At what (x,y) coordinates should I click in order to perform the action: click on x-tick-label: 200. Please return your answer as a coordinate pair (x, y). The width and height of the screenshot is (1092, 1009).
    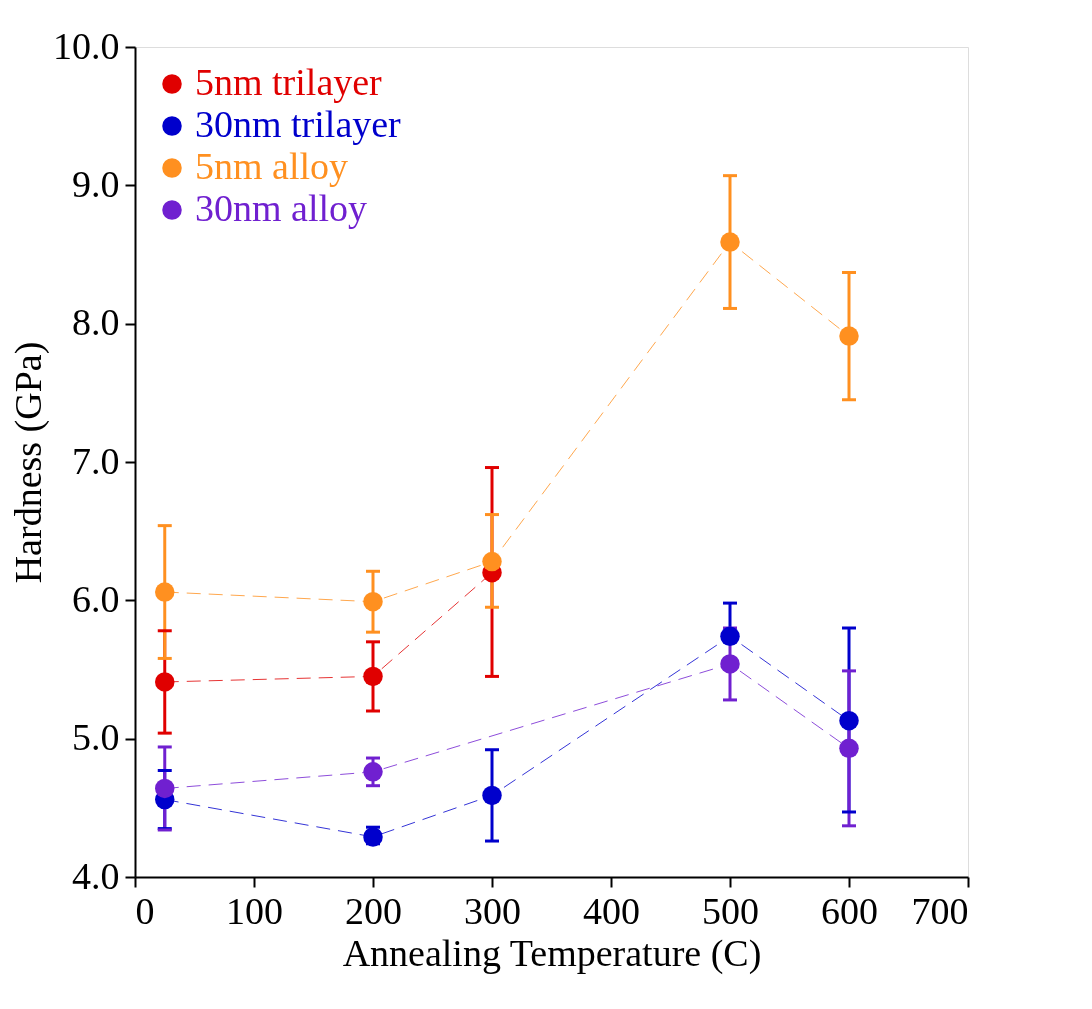
    Looking at the image, I should click on (373, 910).